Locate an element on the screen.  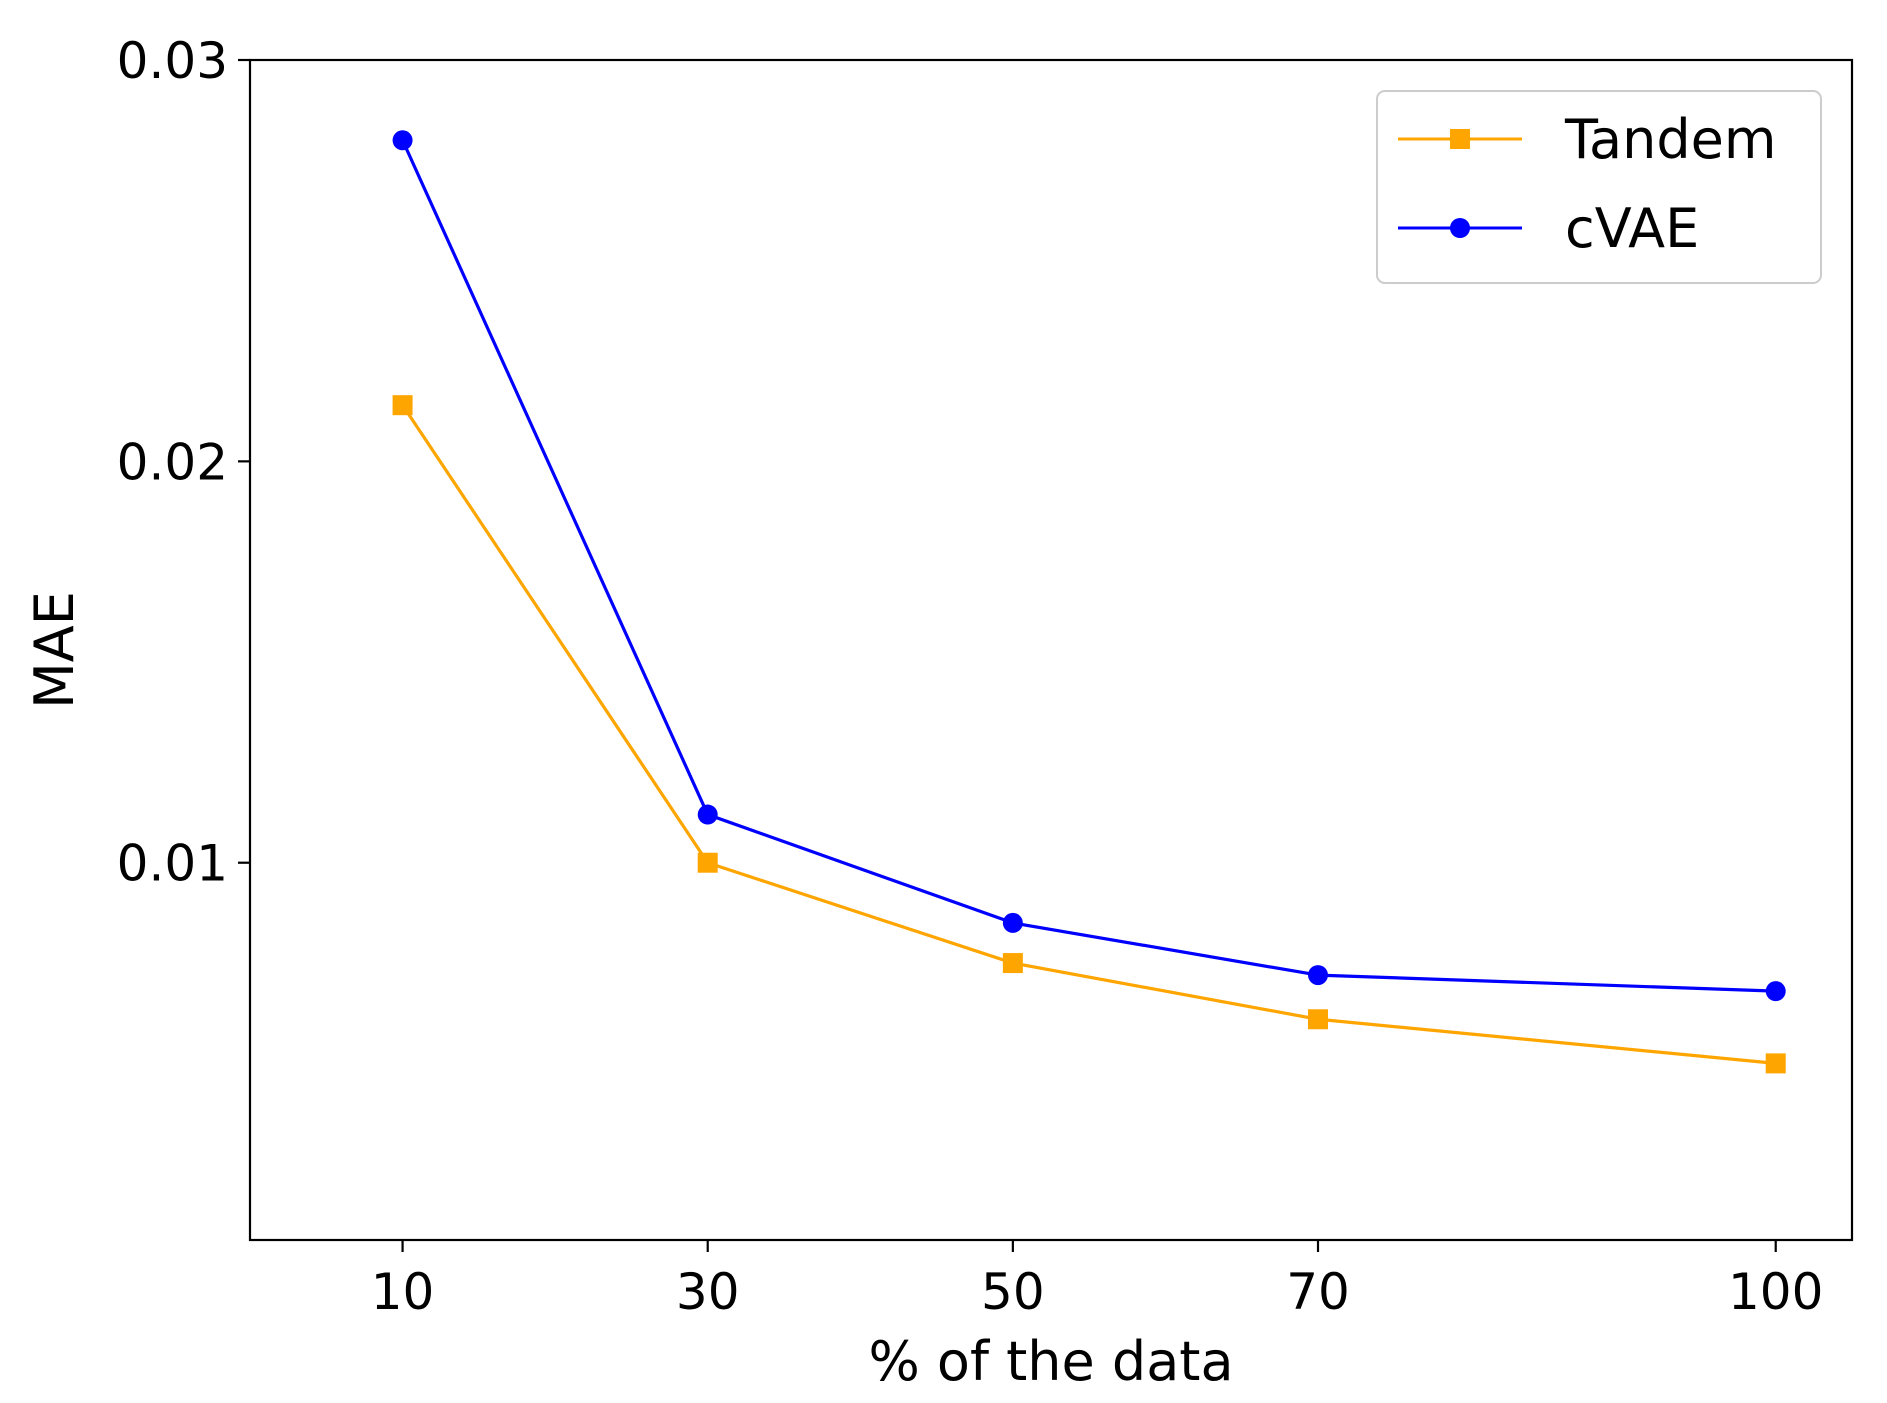
x-tick-label-70: 70 is located at coordinates (1318, 1292).